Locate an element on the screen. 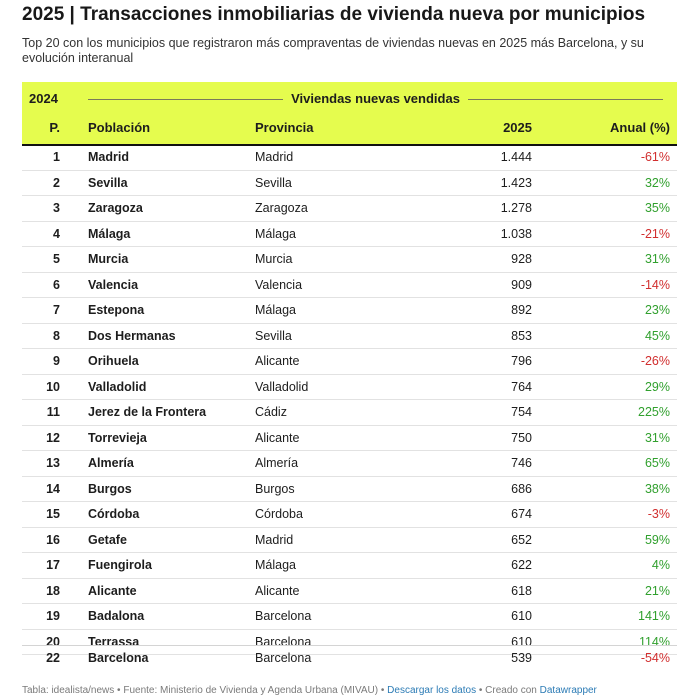 This screenshot has width=690, height=699. header-year: 2024 is located at coordinates (43, 98).